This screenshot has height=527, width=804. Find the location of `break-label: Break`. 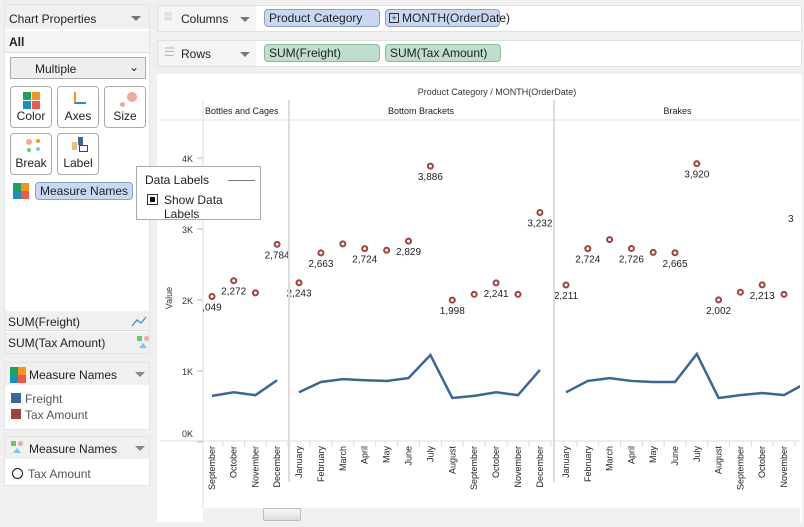

break-label: Break is located at coordinates (31, 163).